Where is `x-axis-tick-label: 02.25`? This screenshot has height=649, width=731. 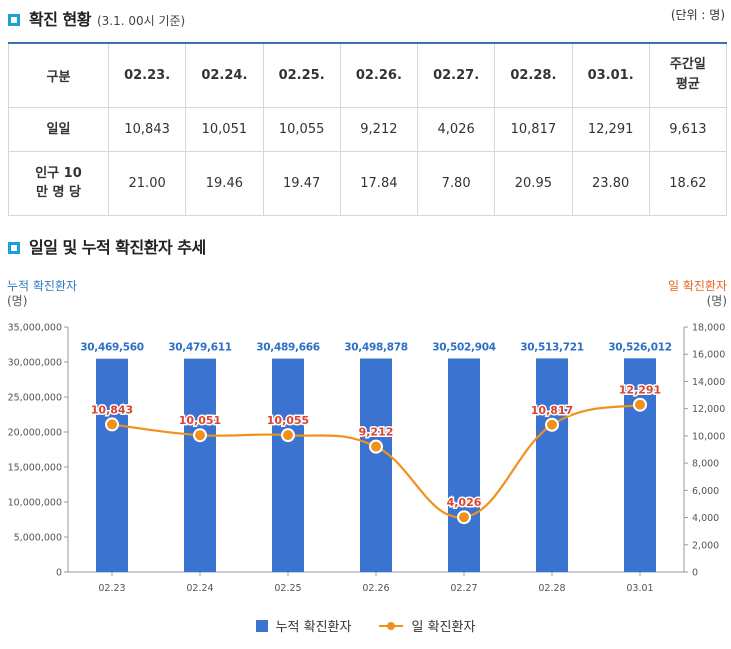 x-axis-tick-label: 02.25 is located at coordinates (287, 588).